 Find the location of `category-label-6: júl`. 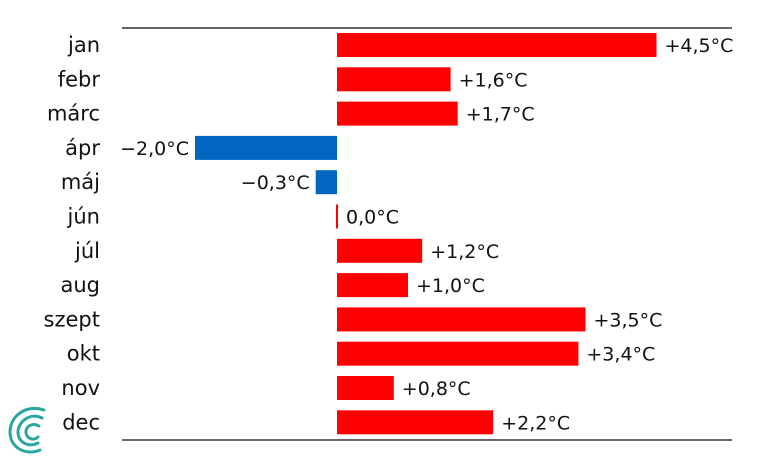

category-label-6: júl is located at coordinates (87, 251).